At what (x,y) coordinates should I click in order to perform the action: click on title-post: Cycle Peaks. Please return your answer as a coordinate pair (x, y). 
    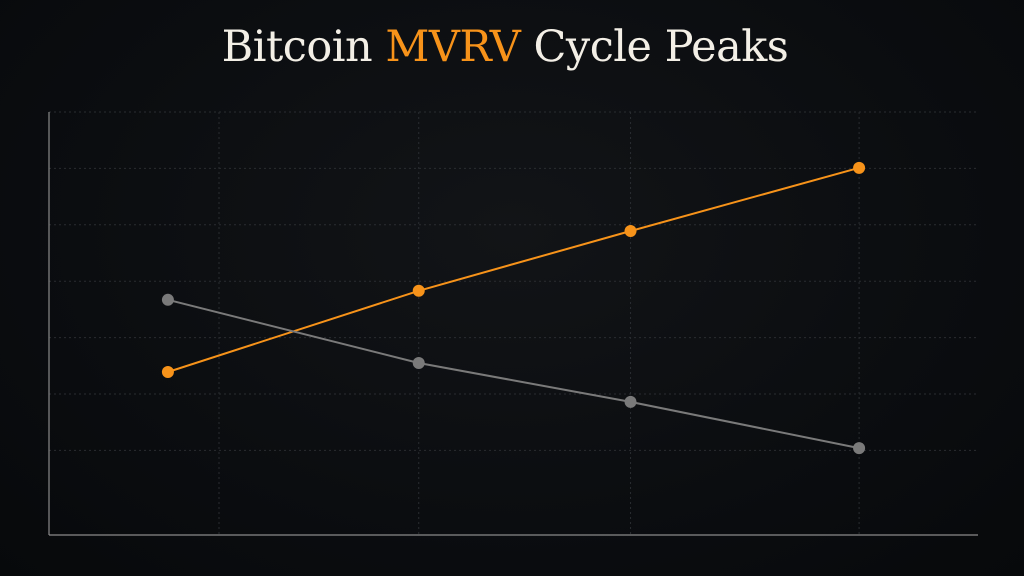
    Looking at the image, I should click on (654, 47).